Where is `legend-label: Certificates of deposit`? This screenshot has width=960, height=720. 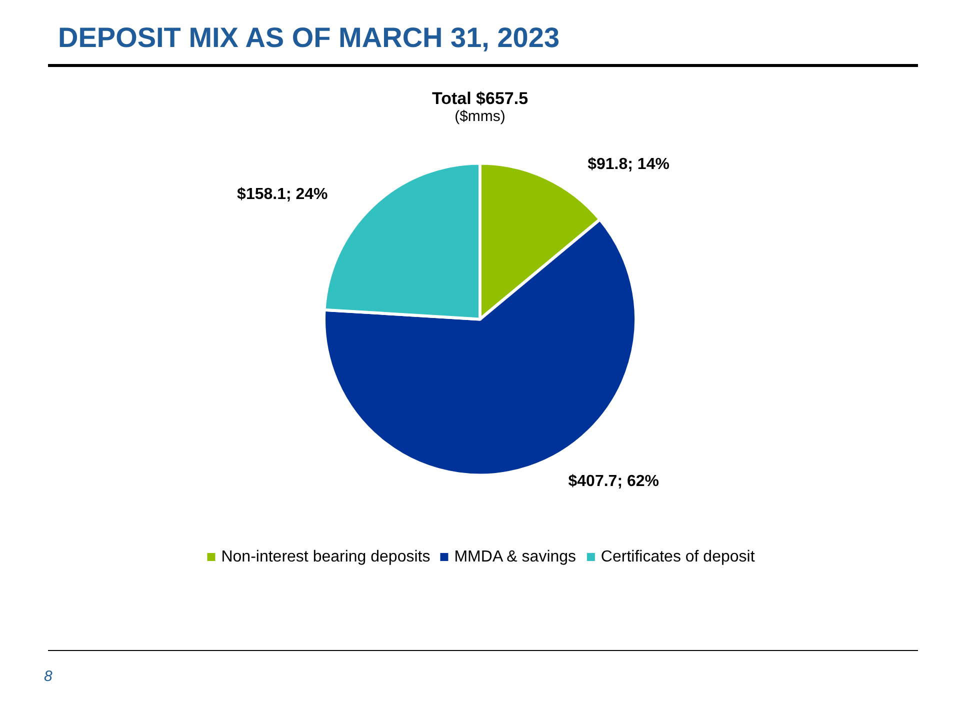 legend-label: Certificates of deposit is located at coordinates (678, 557).